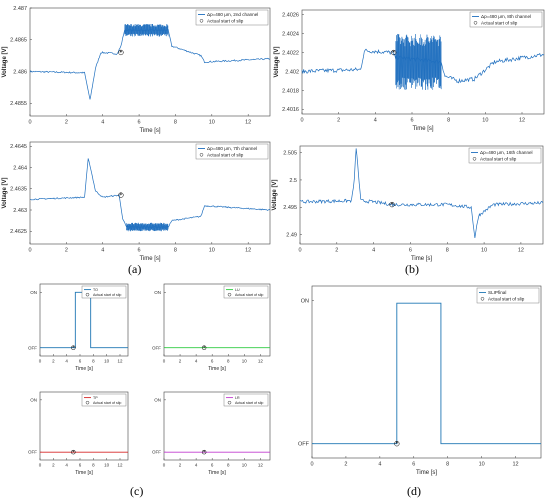 The width and height of the screenshot is (550, 502). Describe the element at coordinates (237, 398) in the screenshot. I see `legend-entry-series: LR` at that location.